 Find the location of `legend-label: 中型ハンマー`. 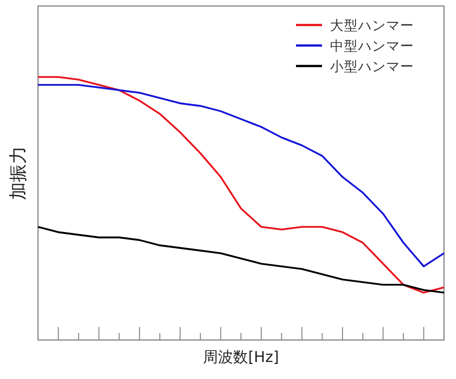

legend-label: 中型ハンマー is located at coordinates (372, 46).